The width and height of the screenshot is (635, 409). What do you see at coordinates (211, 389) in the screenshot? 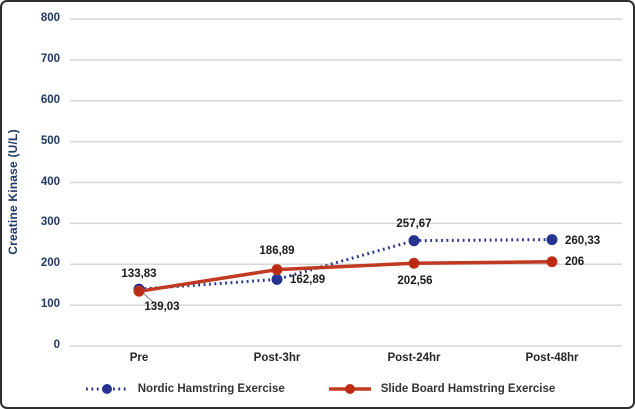
I see `legend-label-nordic: Nordic Hamstring Exercise` at bounding box center [211, 389].